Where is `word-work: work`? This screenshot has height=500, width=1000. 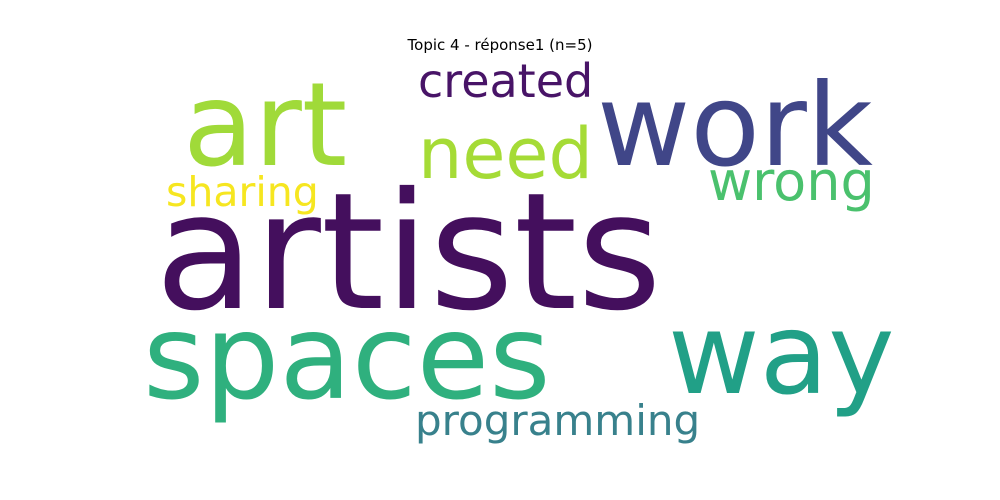
word-work: work is located at coordinates (735, 125).